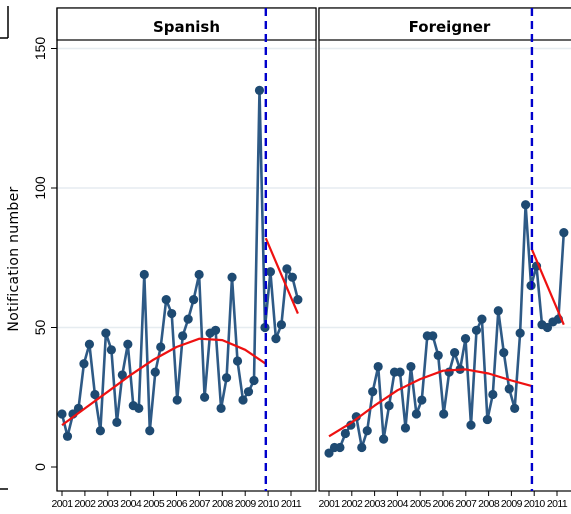 This screenshot has height=514, width=571. What do you see at coordinates (444, 504) in the screenshot?
I see `x-tick-label: 2006` at bounding box center [444, 504].